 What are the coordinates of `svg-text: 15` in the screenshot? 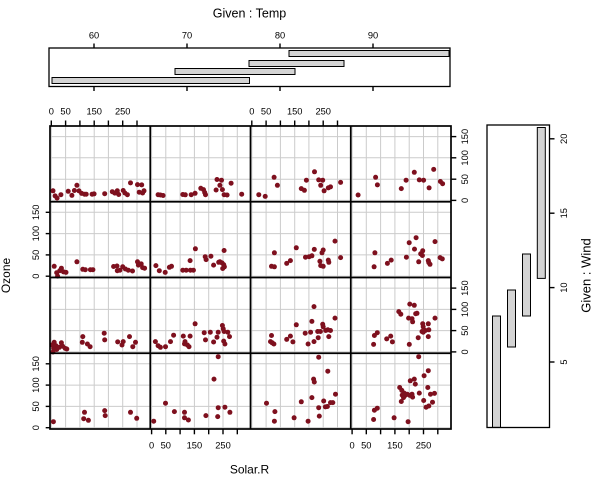 It's located at (564, 213).